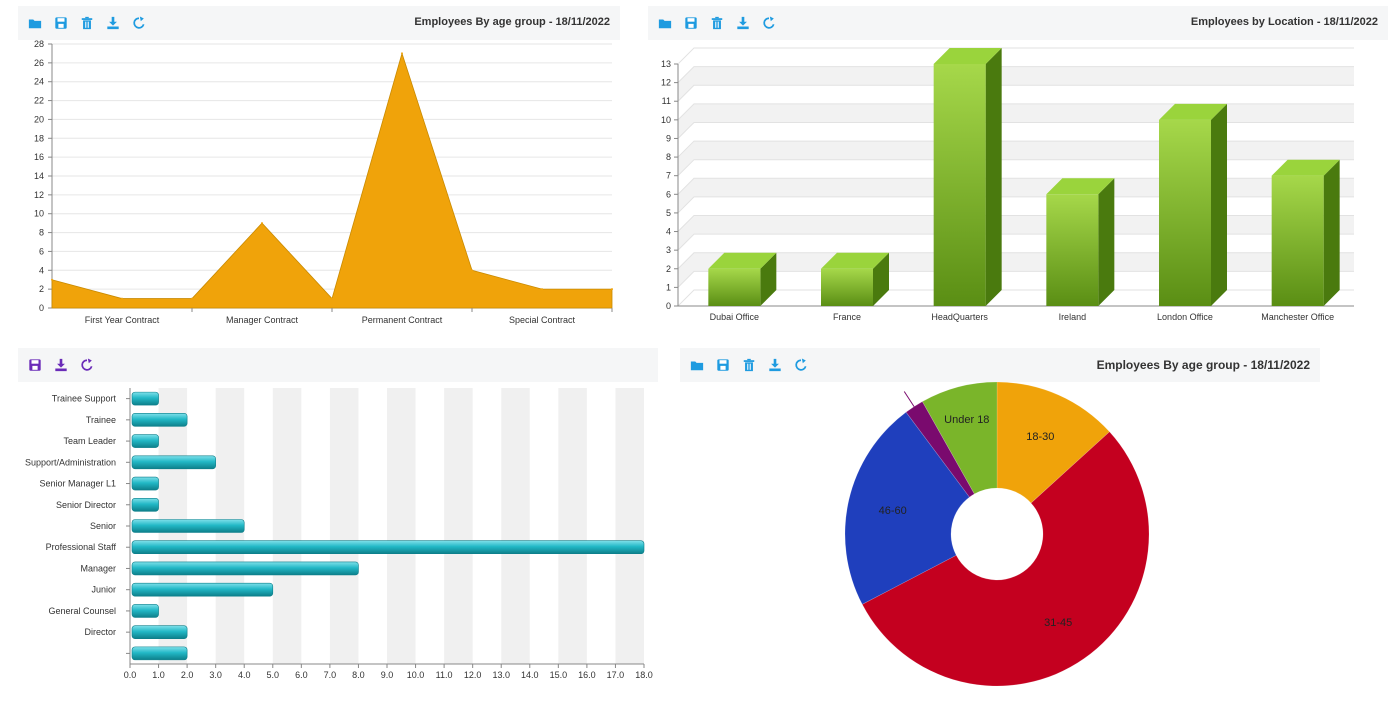 Image resolution: width=1400 pixels, height=706 pixels. Describe the element at coordinates (666, 83) in the screenshot. I see `location-y-tick-label: 12` at that location.